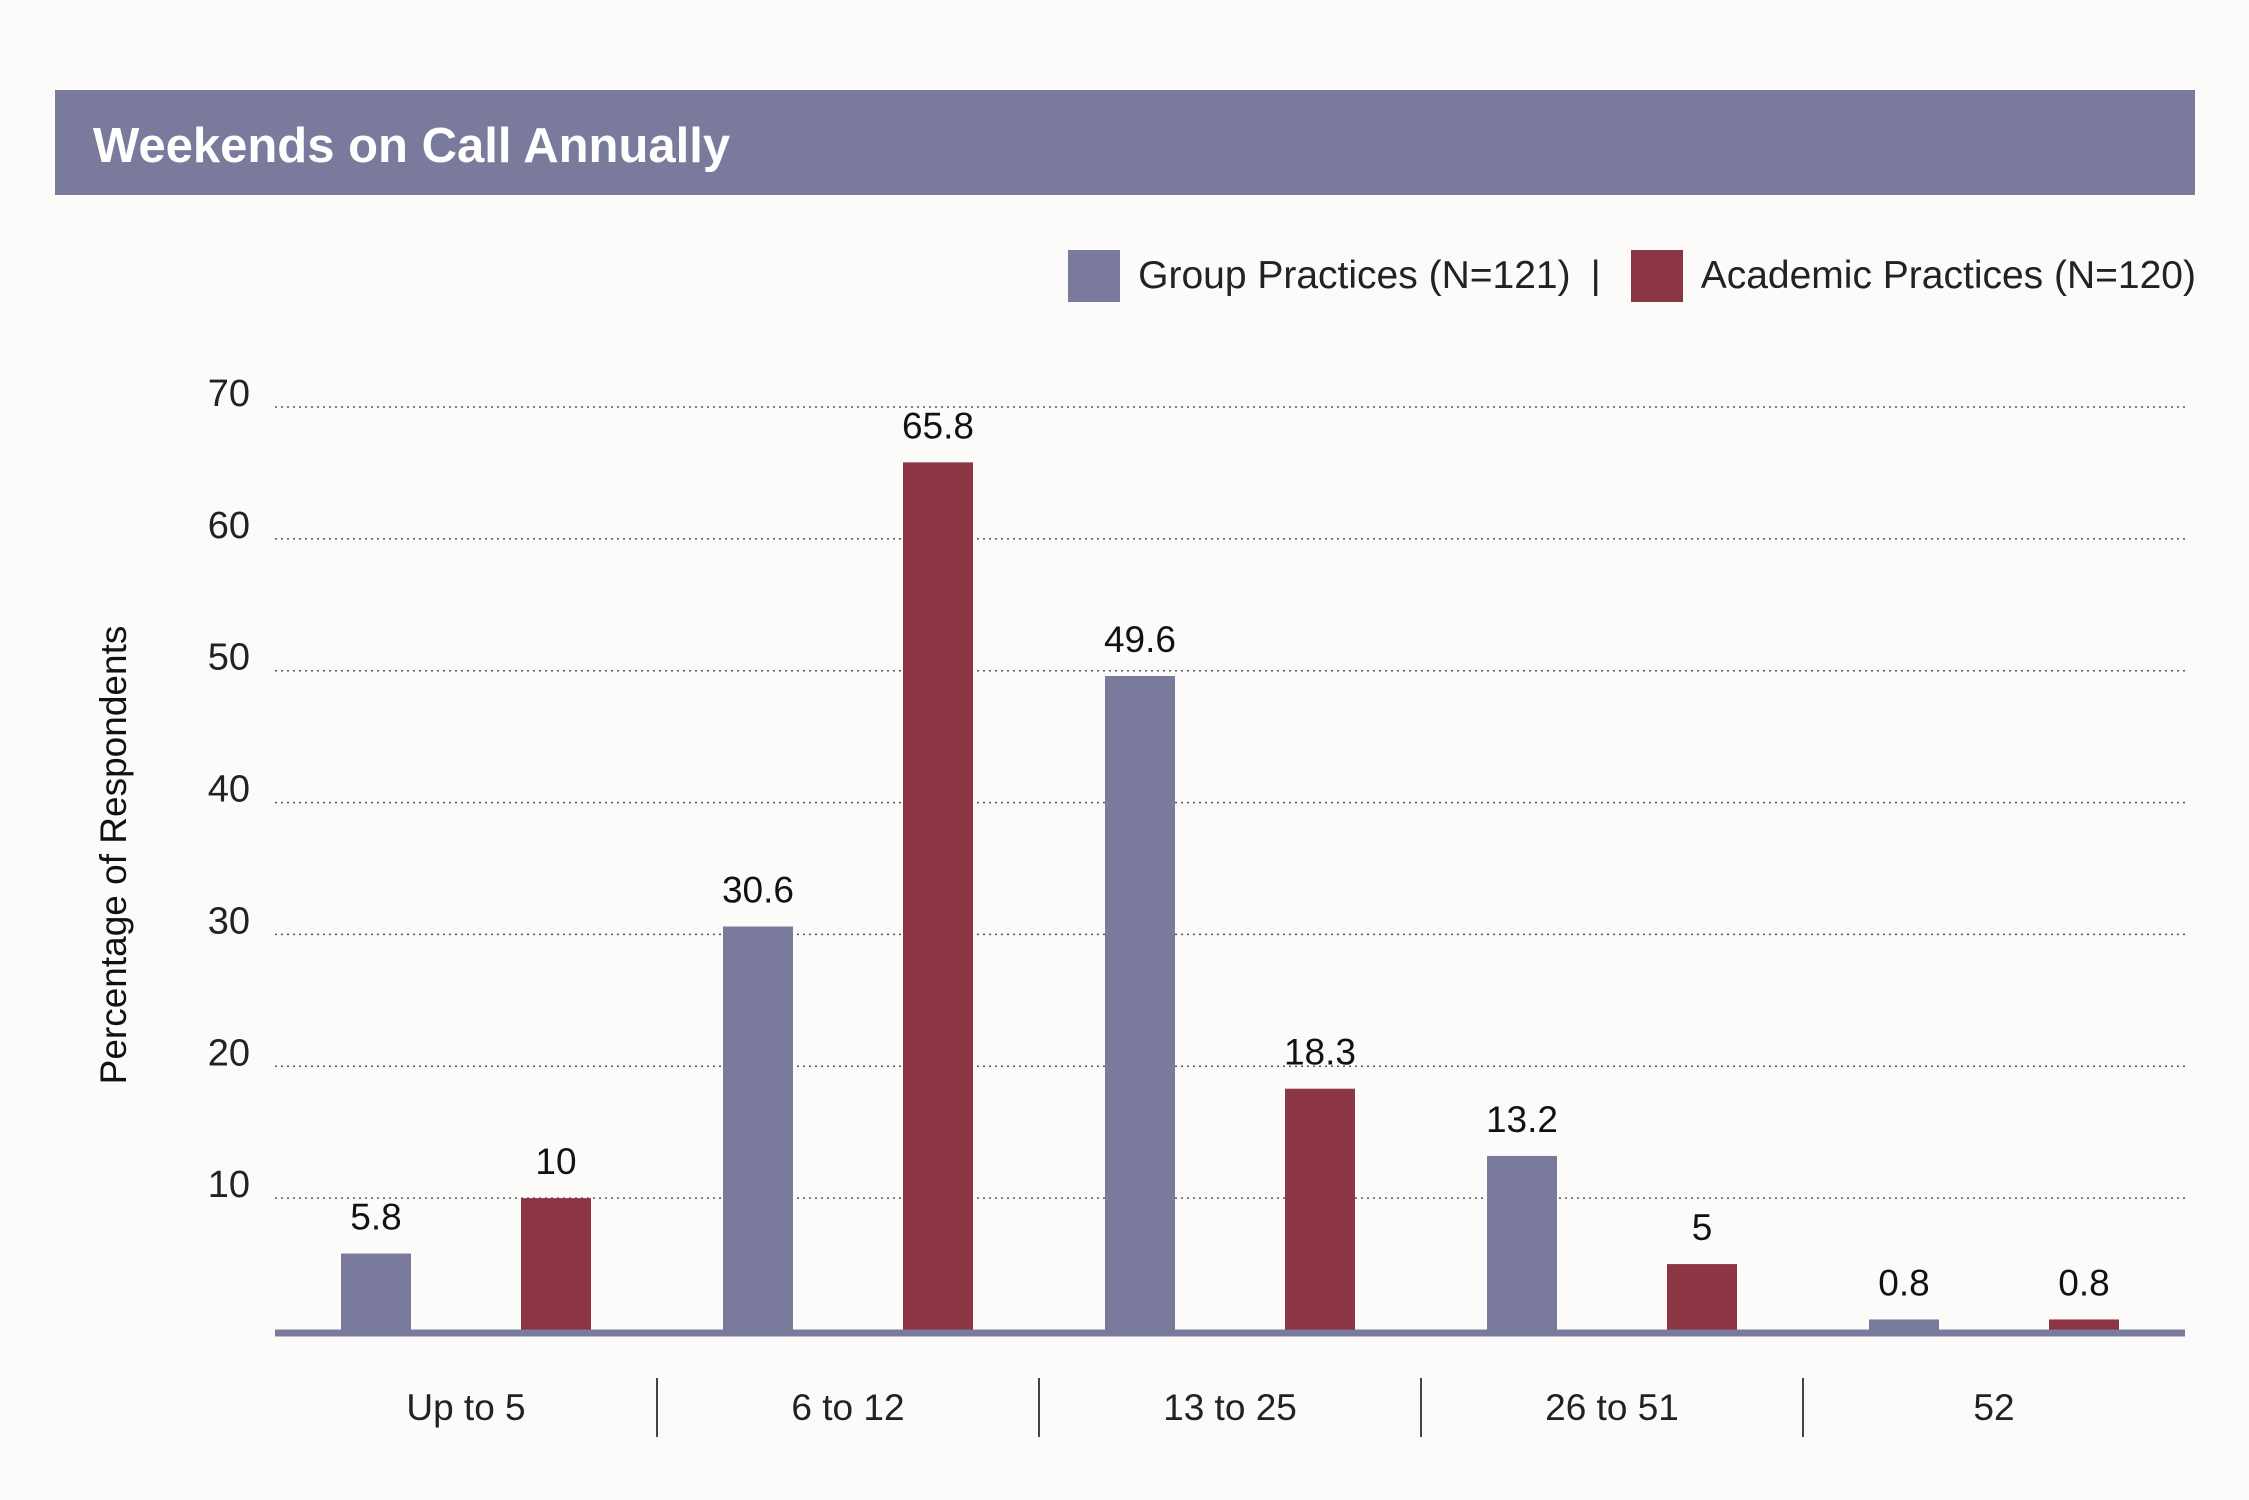 The width and height of the screenshot is (2249, 1500). Describe the element at coordinates (1094, 276) in the screenshot. I see `legend-swatch-group` at that location.